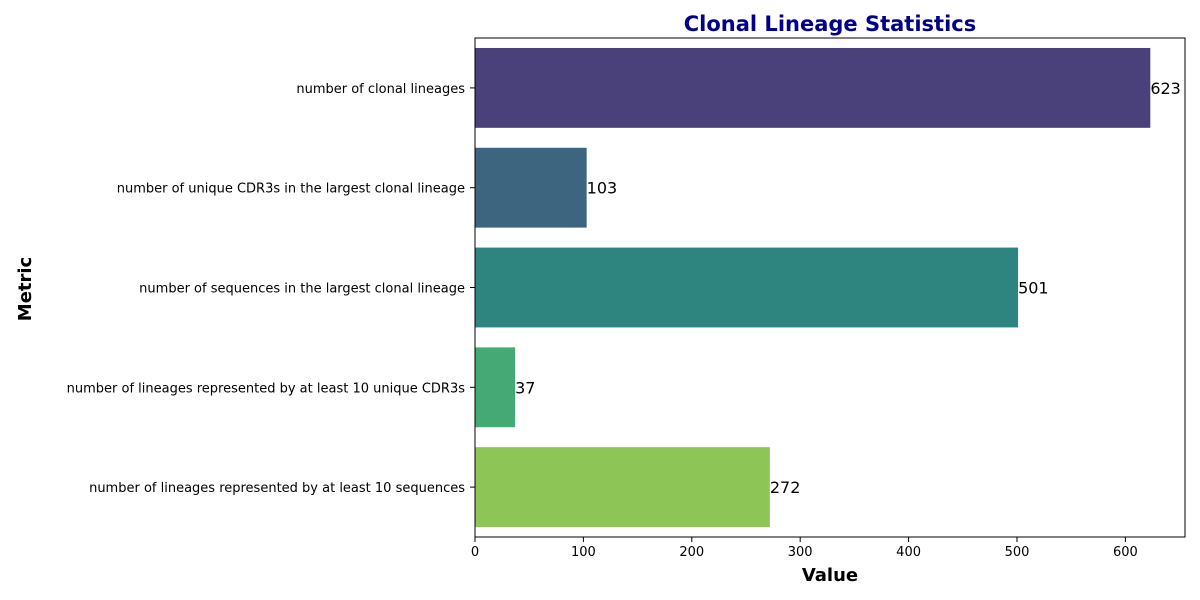 Image resolution: width=1200 pixels, height=600 pixels. Describe the element at coordinates (691, 552) in the screenshot. I see `x-tick-label-200: 200` at that location.